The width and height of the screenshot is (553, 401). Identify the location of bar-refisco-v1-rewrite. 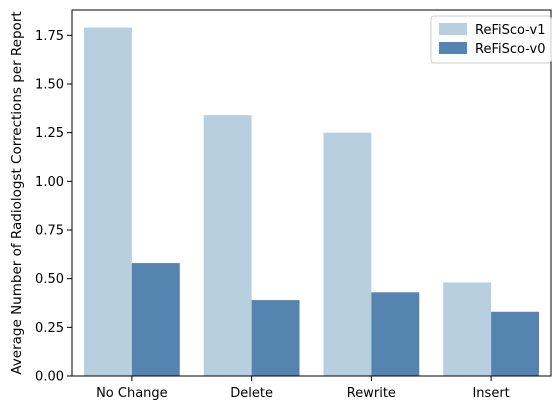
(347, 254).